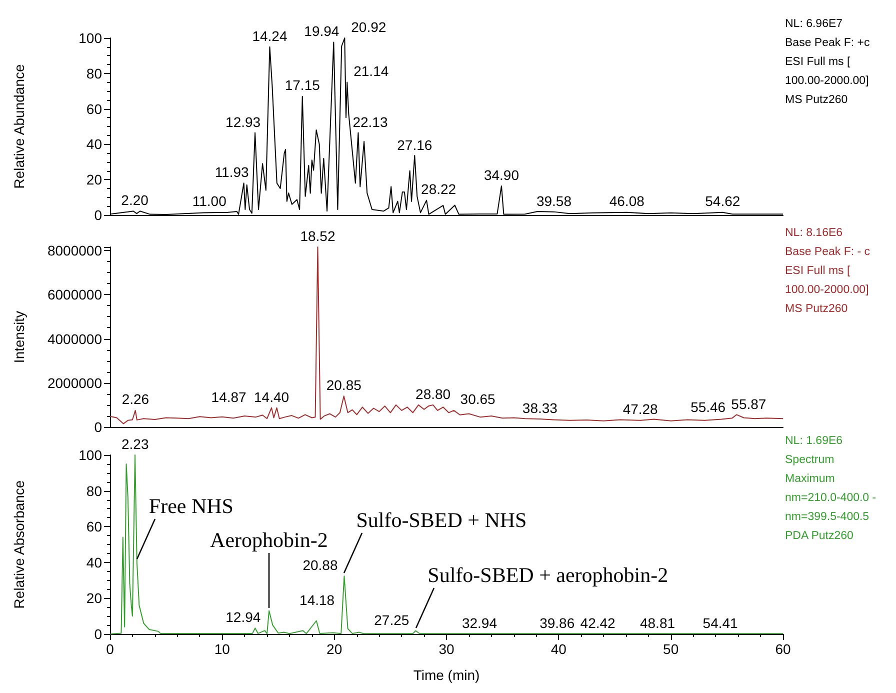  Describe the element at coordinates (748, 404) in the screenshot. I see `annotation: 55.87` at that location.